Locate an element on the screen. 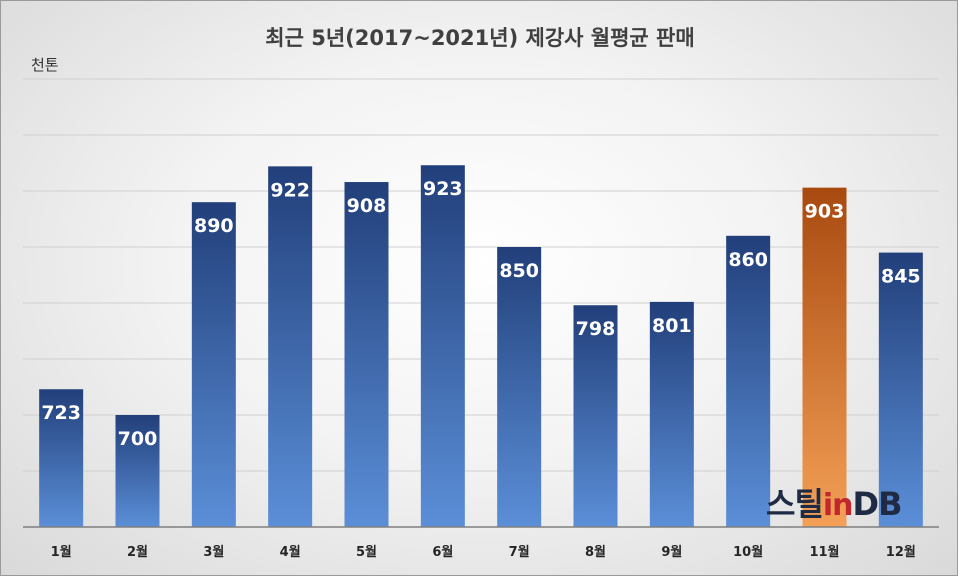 The width and height of the screenshot is (960, 578). value-label: 700 is located at coordinates (138, 439).